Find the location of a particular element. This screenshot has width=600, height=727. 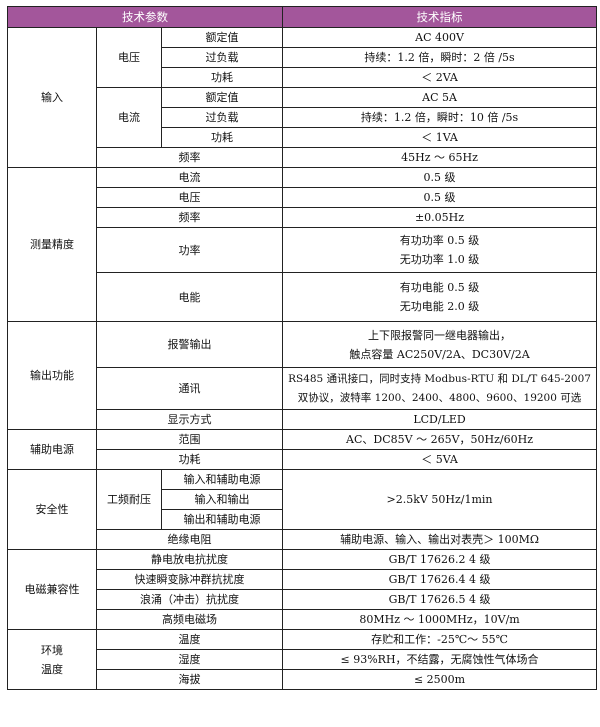

table-row: 电磁兼容性 静电放电抗扰度 GB/T 17626.2 4 级 is located at coordinates (302, 589).